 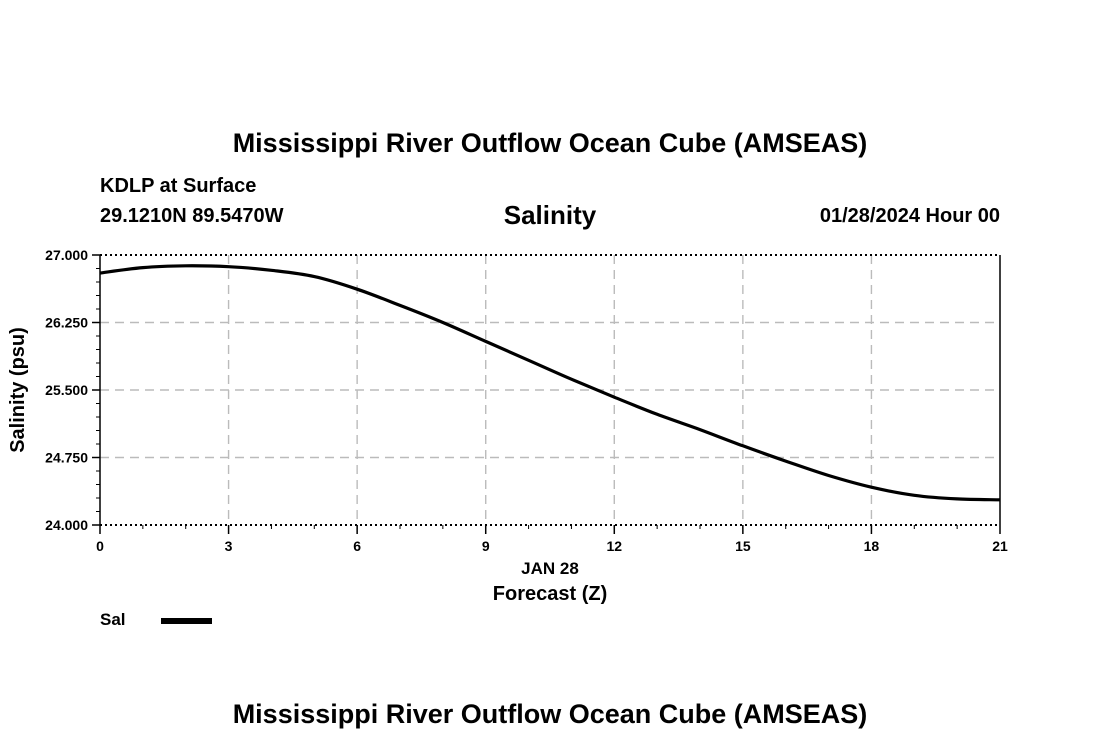 What do you see at coordinates (550, 594) in the screenshot?
I see `x-axis-label: Forecast (Z)` at bounding box center [550, 594].